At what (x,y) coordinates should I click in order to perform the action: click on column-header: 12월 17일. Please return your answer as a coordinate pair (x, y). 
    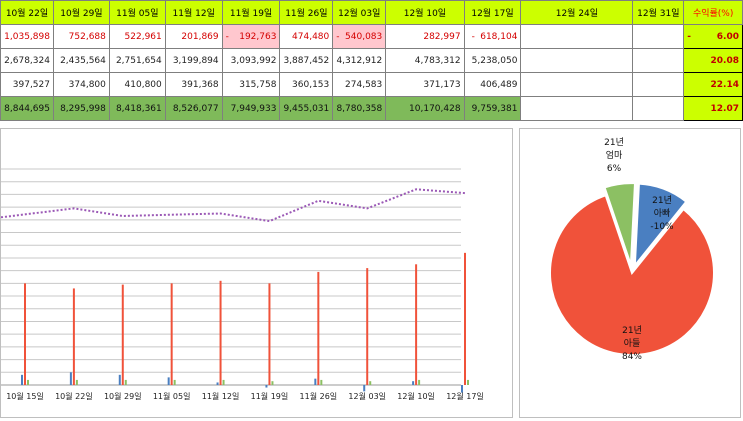
    Looking at the image, I should click on (492, 12).